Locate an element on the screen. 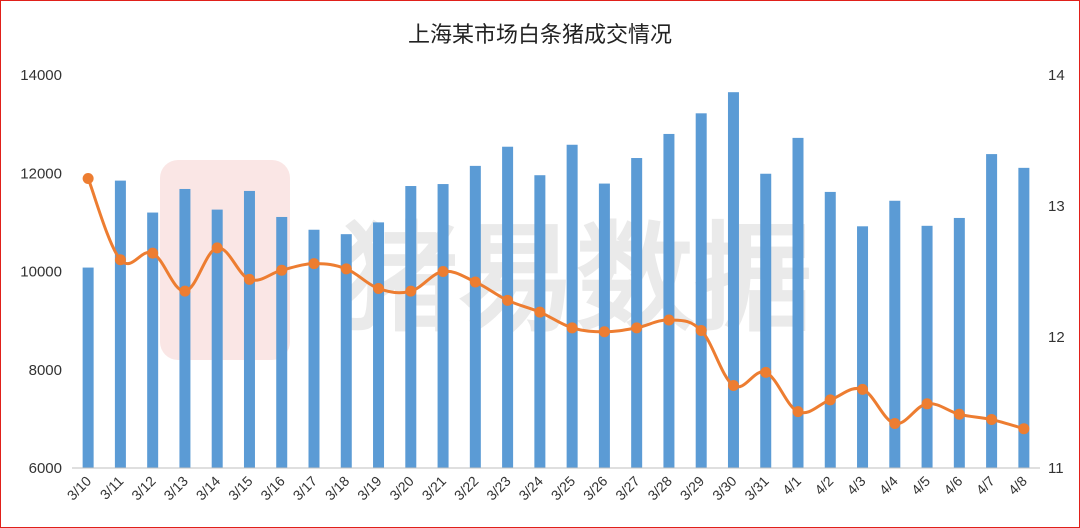 The width and height of the screenshot is (1080, 528). x-tick-label: 3/11 is located at coordinates (112, 488).